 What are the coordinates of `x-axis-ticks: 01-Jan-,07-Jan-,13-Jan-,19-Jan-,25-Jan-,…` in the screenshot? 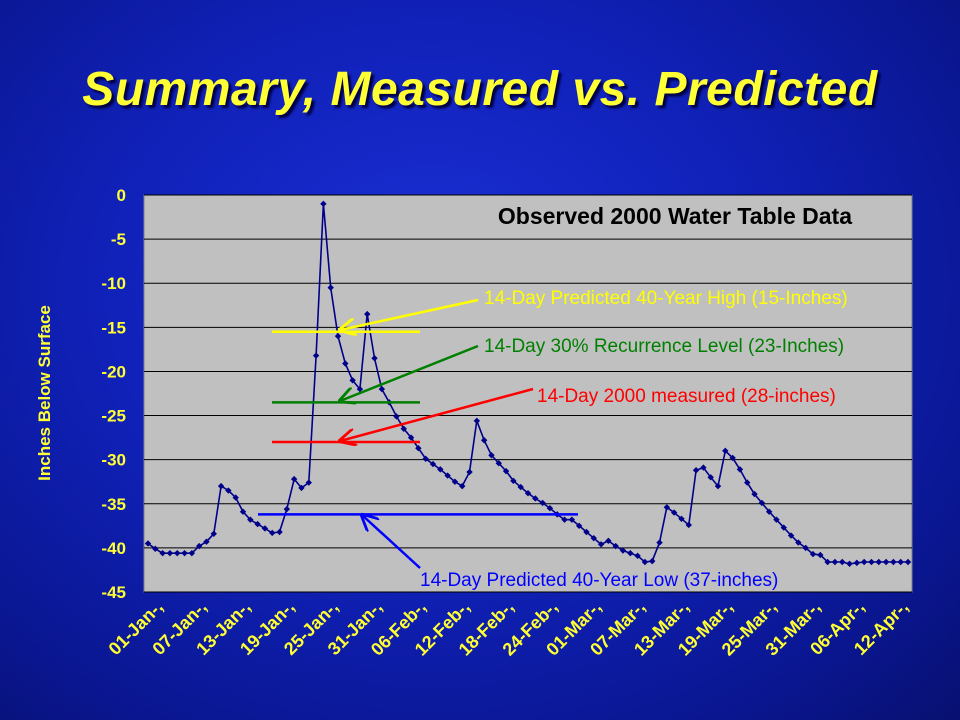 It's located at (509, 628).